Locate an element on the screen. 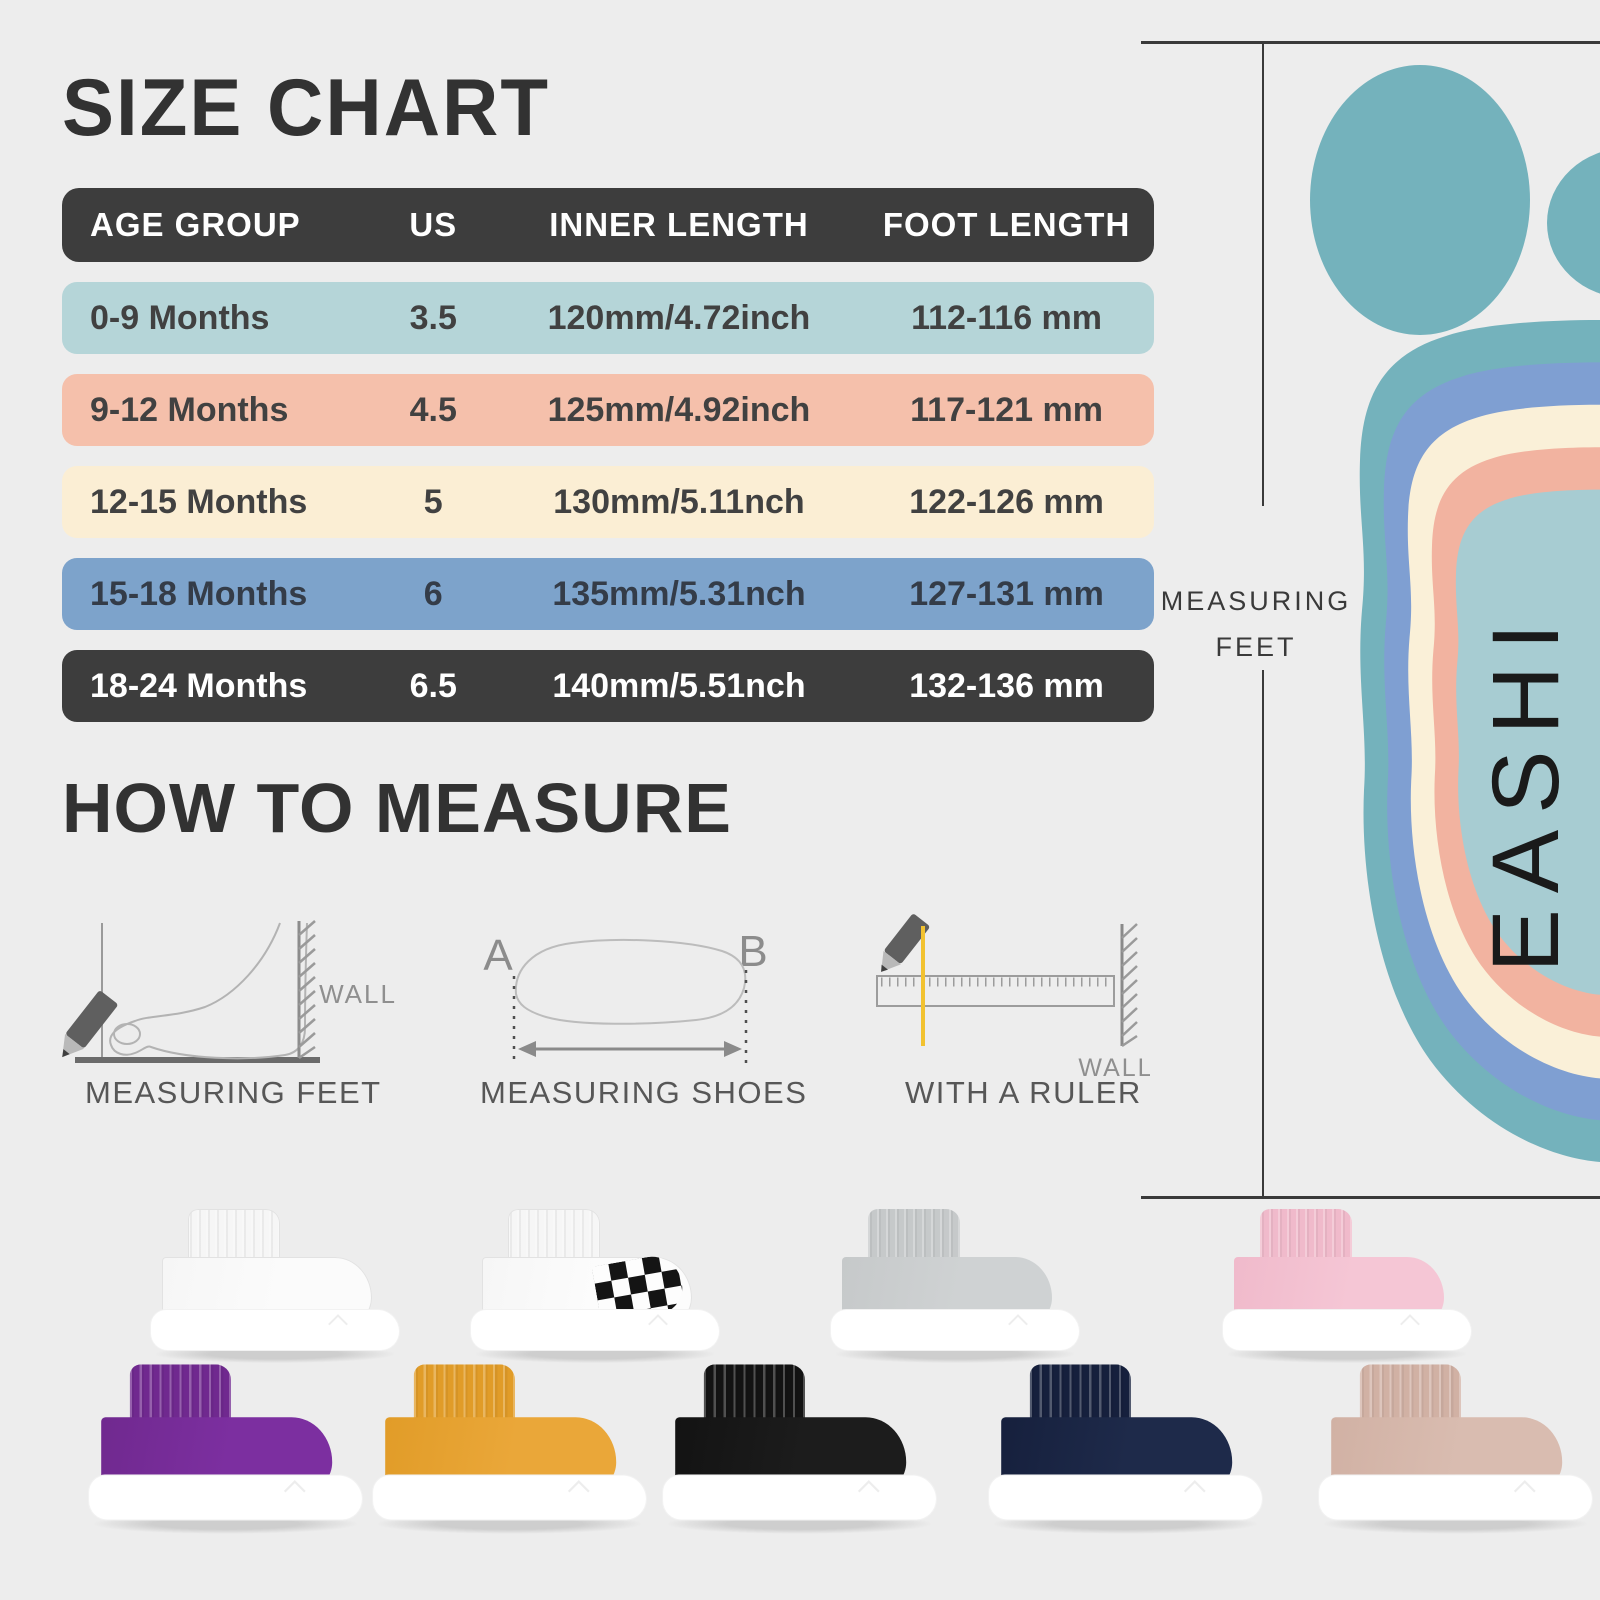  table-row: 12-15 Months 5 130mm/5.11nch 122-126 mm is located at coordinates (608, 502).